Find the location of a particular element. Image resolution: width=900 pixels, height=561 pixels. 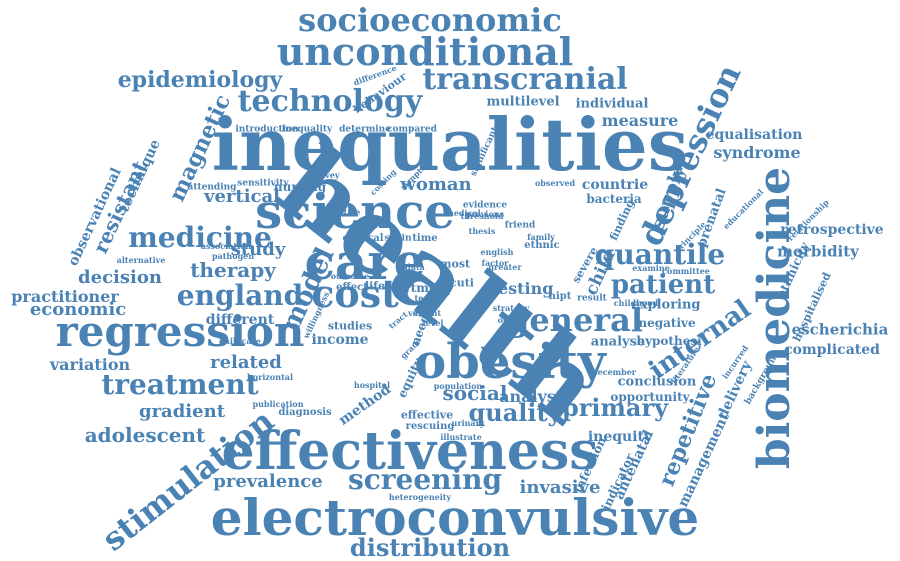

word-vertical: vertical is located at coordinates (242, 196).